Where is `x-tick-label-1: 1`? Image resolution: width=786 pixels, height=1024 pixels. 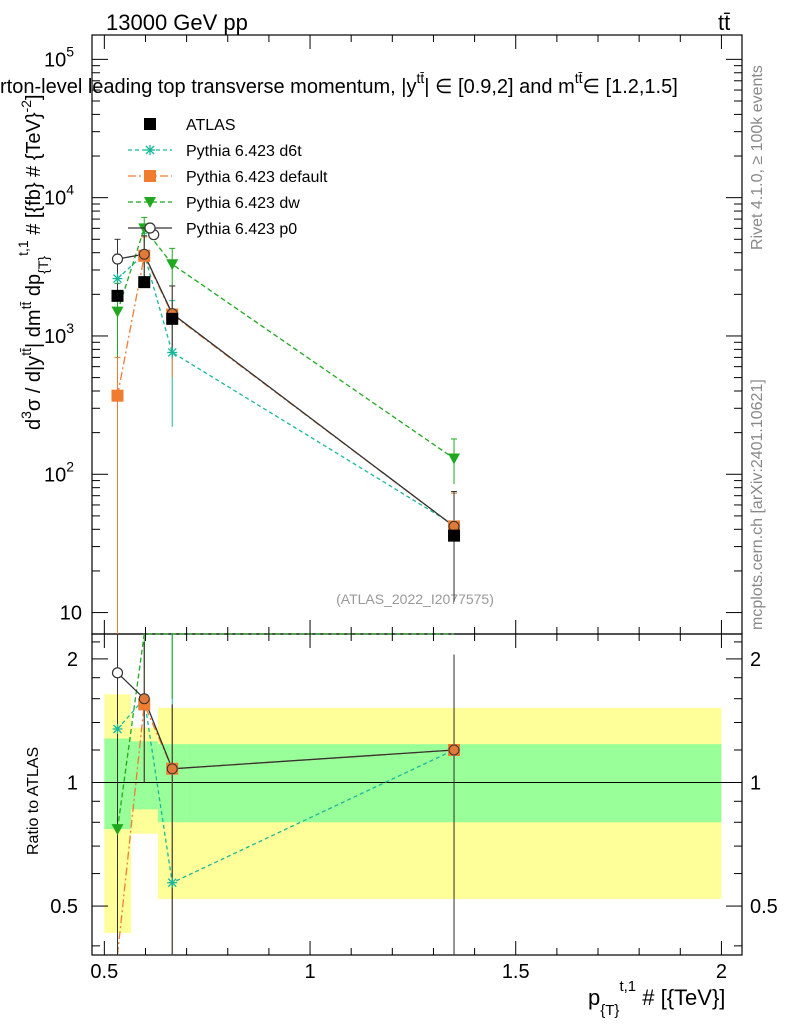
x-tick-label-1: 1 is located at coordinates (309, 972).